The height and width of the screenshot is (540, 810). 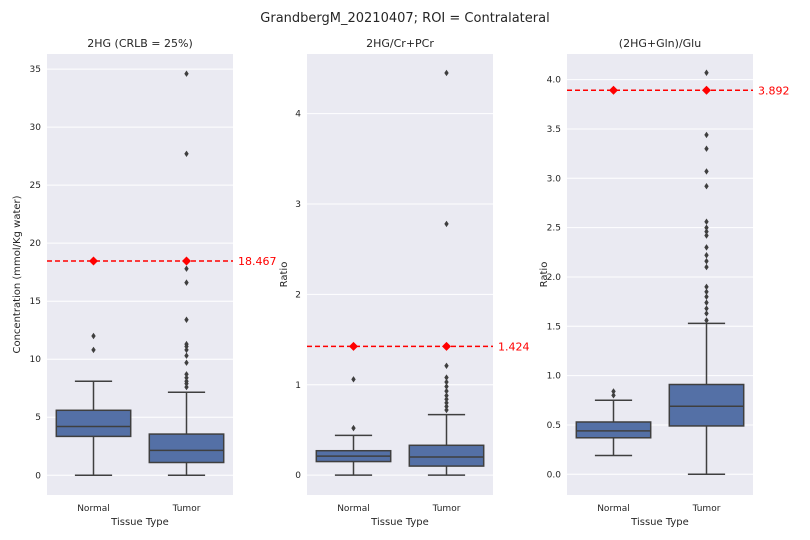 What do you see at coordinates (36, 244) in the screenshot?
I see `y-tick-label: 20` at bounding box center [36, 244].